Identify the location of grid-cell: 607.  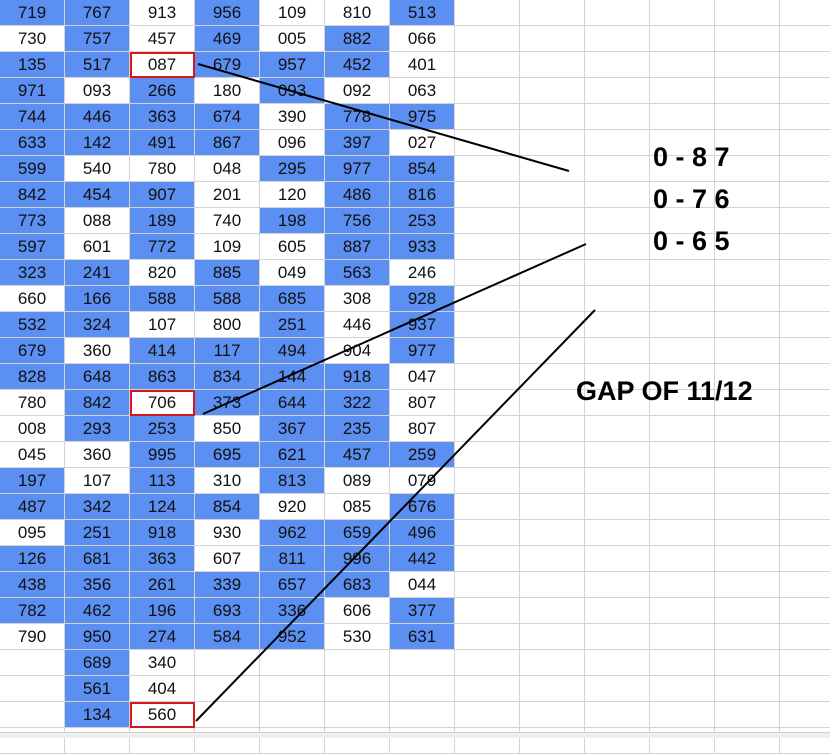
(227, 559).